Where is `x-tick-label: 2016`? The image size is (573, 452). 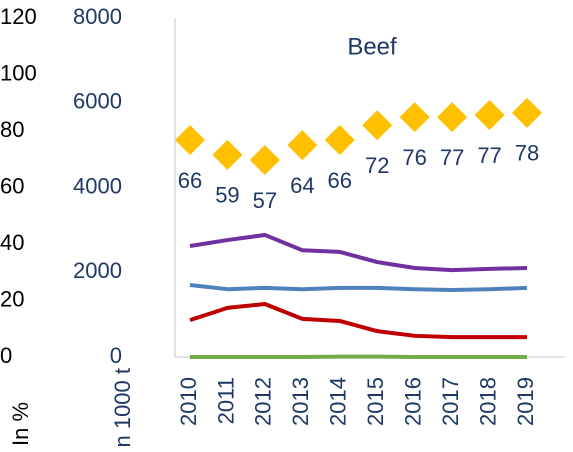
x-tick-label: 2016 is located at coordinates (412, 401).